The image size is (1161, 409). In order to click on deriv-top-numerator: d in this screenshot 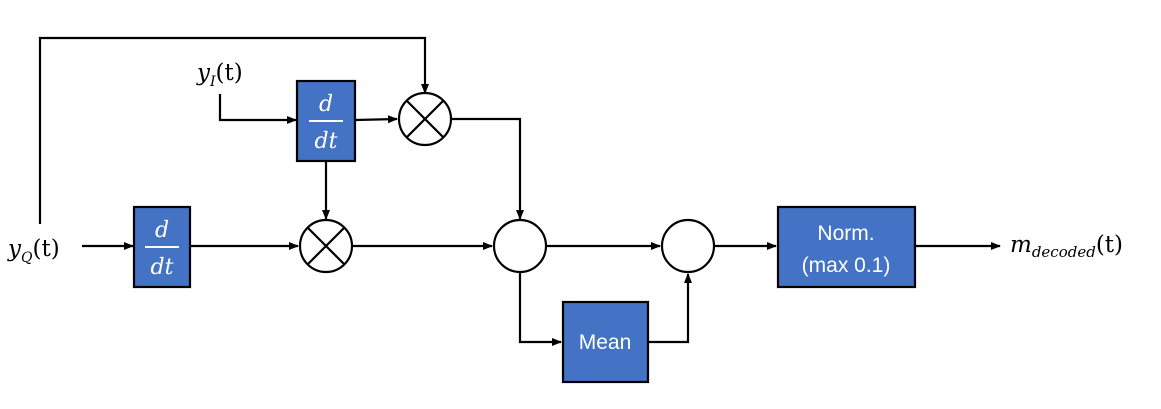, I will do `click(326, 104)`.